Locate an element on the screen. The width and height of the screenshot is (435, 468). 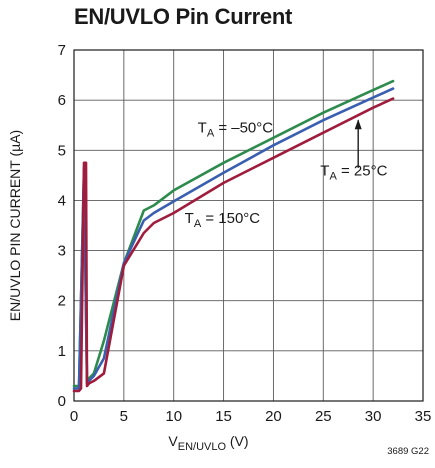
y-tick-label: 5 is located at coordinates (62, 150).